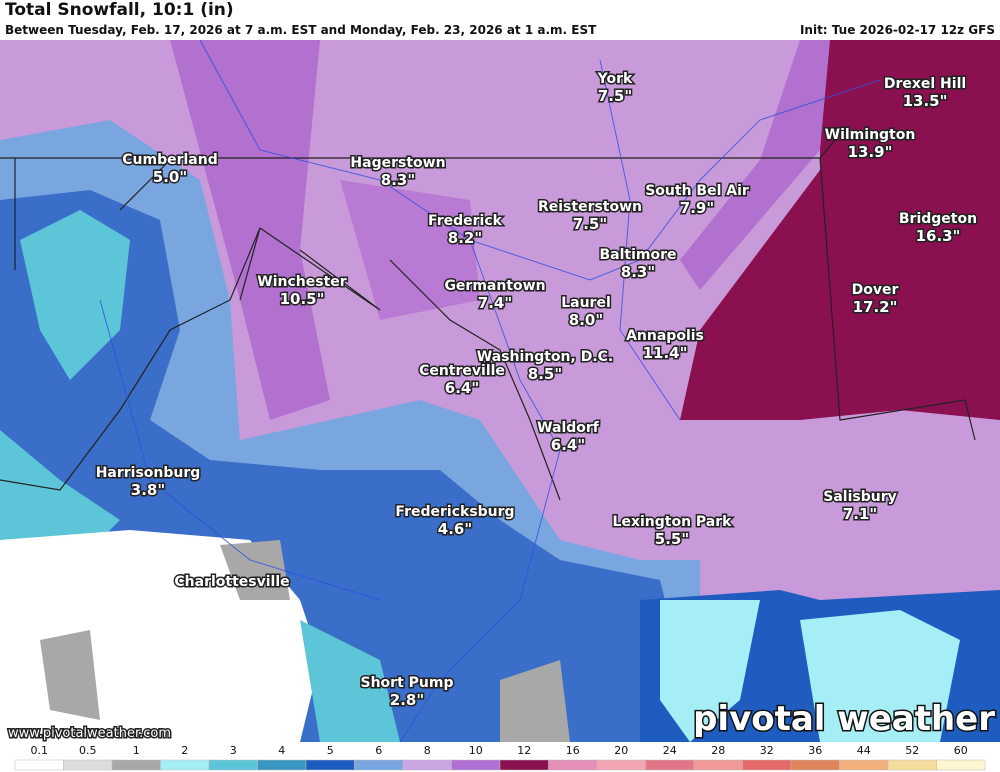 The height and width of the screenshot is (772, 1000). What do you see at coordinates (844, 719) in the screenshot?
I see `brand-watermark: pivotal weather` at bounding box center [844, 719].